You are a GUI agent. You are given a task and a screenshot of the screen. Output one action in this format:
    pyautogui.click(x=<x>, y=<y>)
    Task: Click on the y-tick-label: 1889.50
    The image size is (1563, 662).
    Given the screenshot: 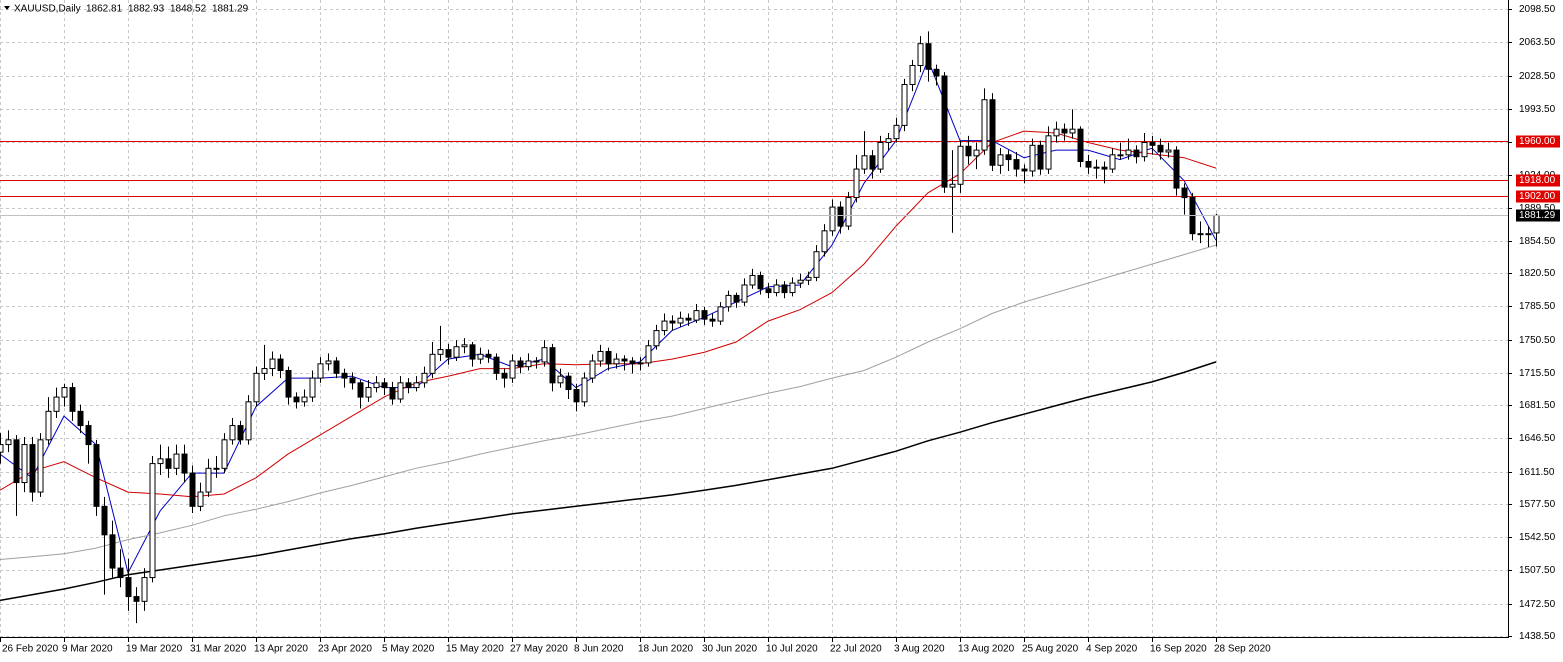 What is the action you would take?
    pyautogui.click(x=1537, y=208)
    